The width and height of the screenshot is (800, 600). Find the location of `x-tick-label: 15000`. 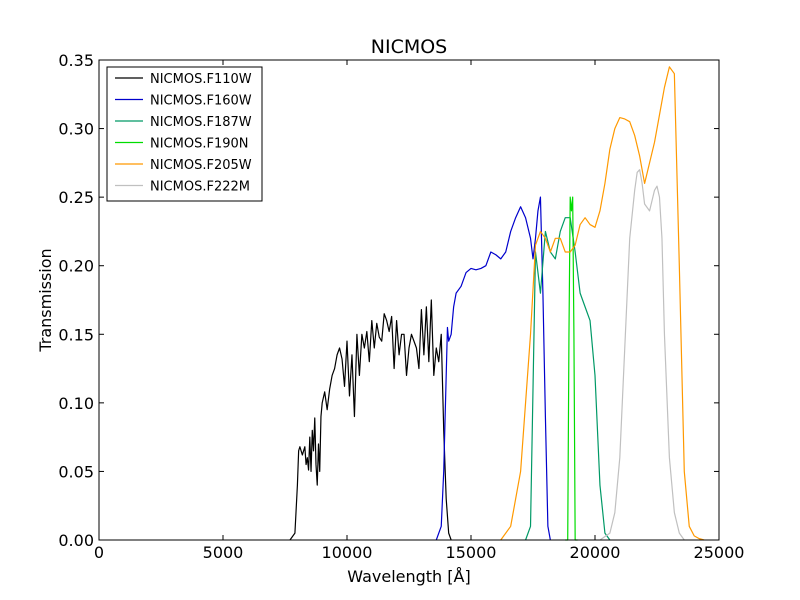

x-tick-label: 15000 is located at coordinates (471, 552).